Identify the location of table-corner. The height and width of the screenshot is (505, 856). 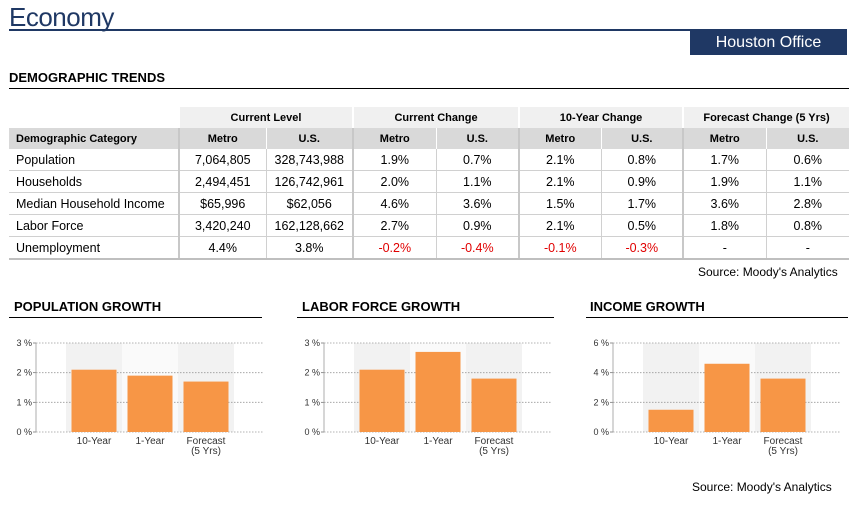
(94, 117).